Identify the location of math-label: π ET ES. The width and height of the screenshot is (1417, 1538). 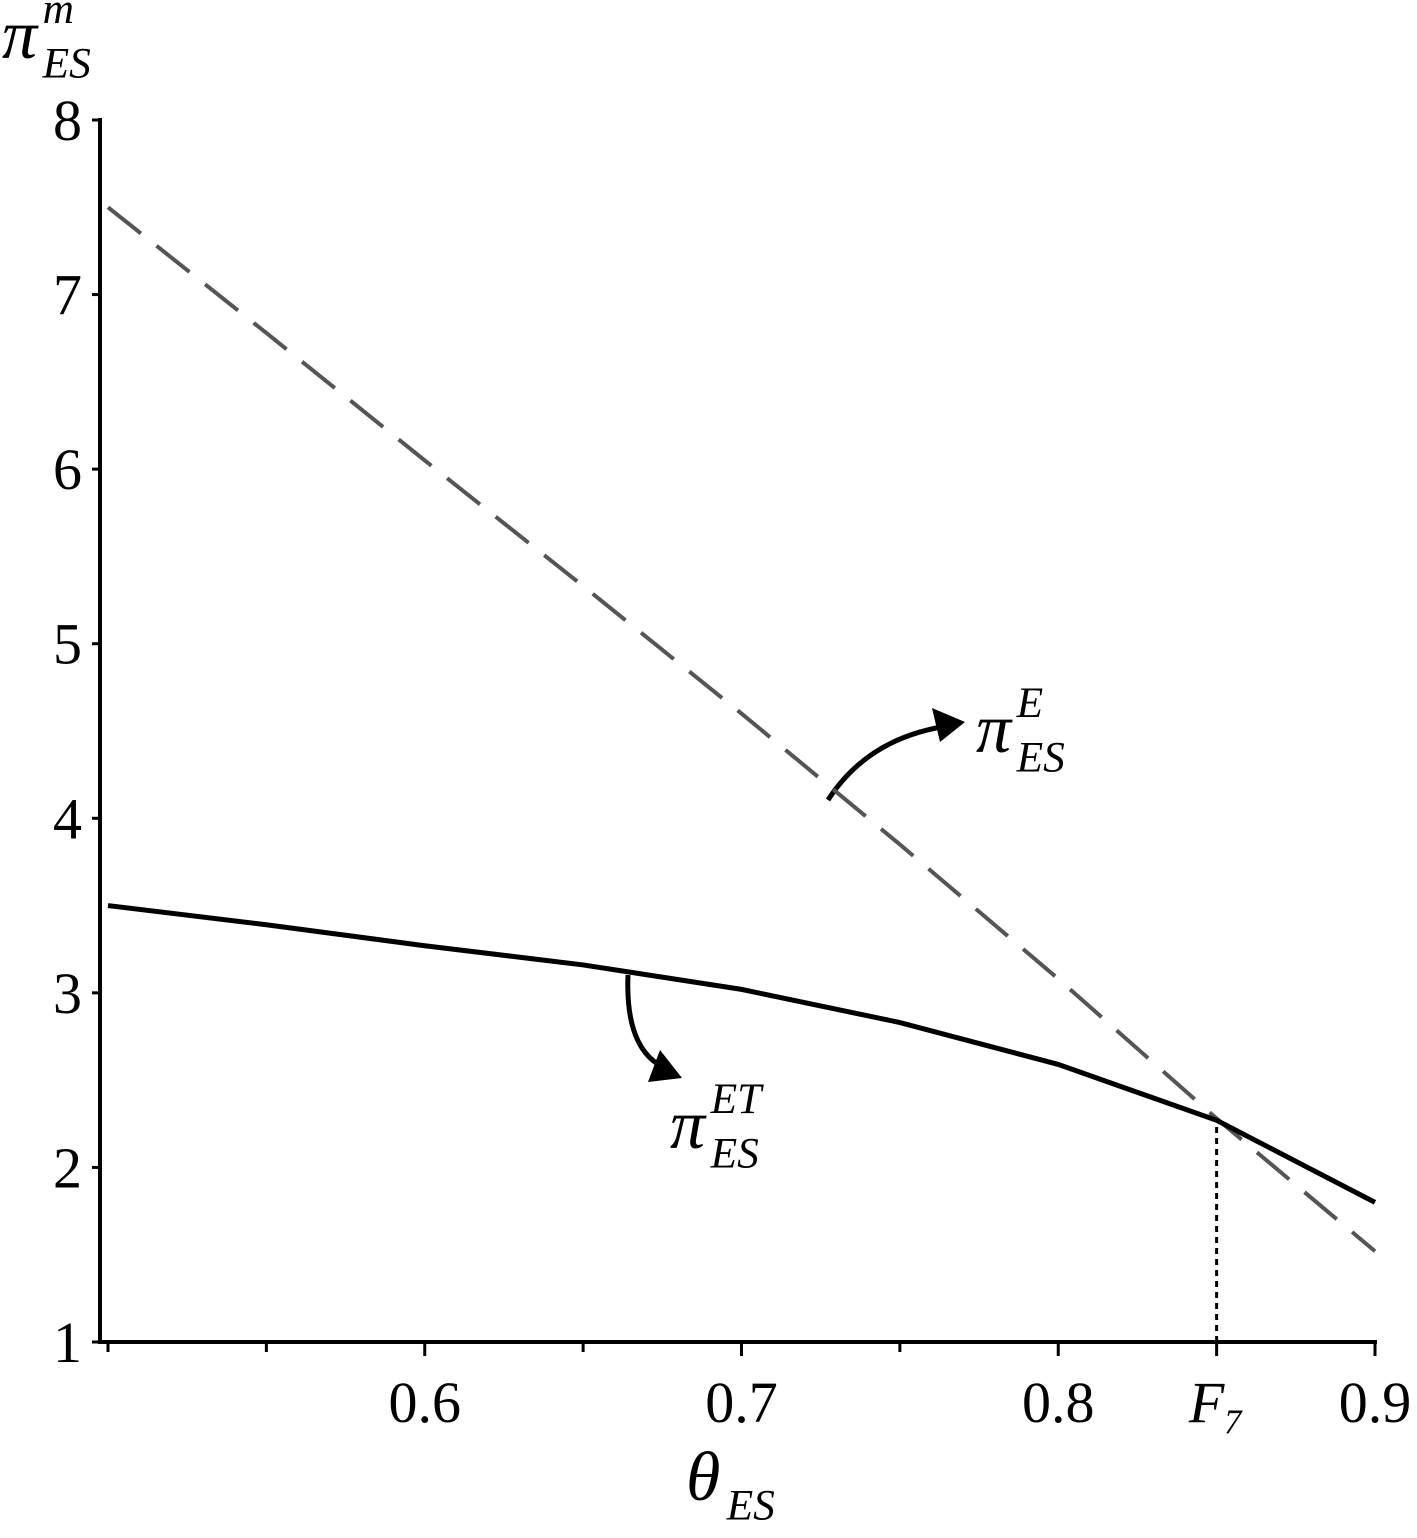
(717, 1126).